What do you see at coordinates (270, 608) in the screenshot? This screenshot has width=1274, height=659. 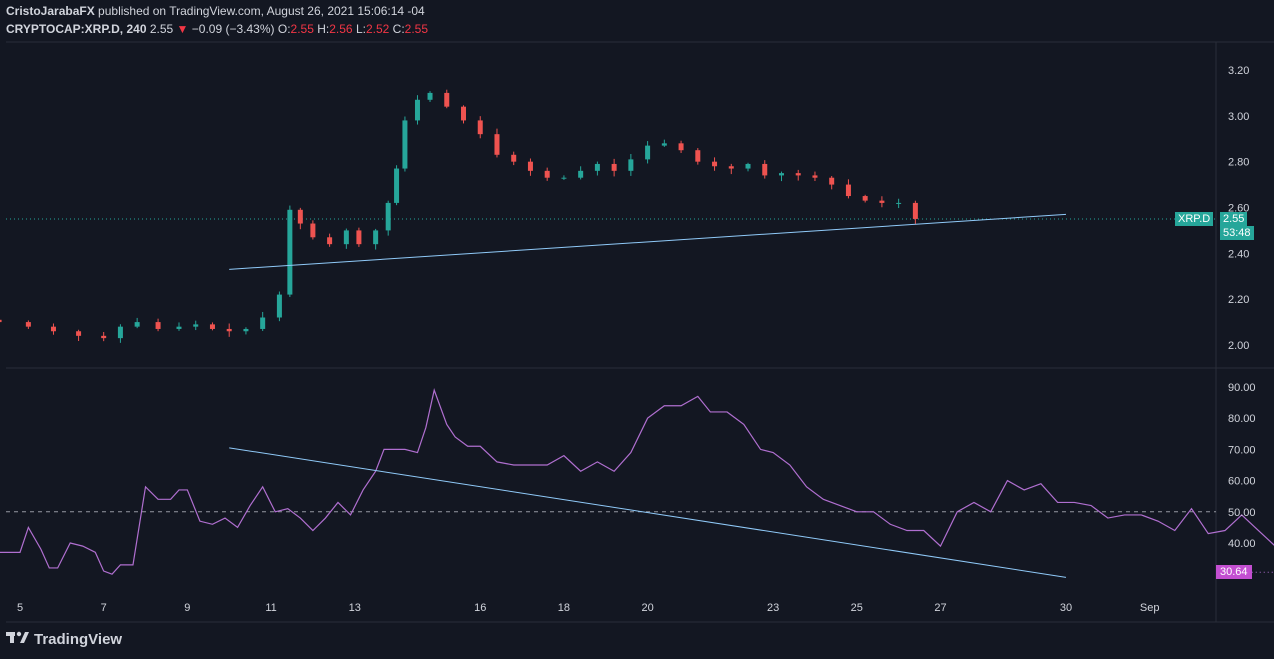 I see `time-tick-label: 11` at bounding box center [270, 608].